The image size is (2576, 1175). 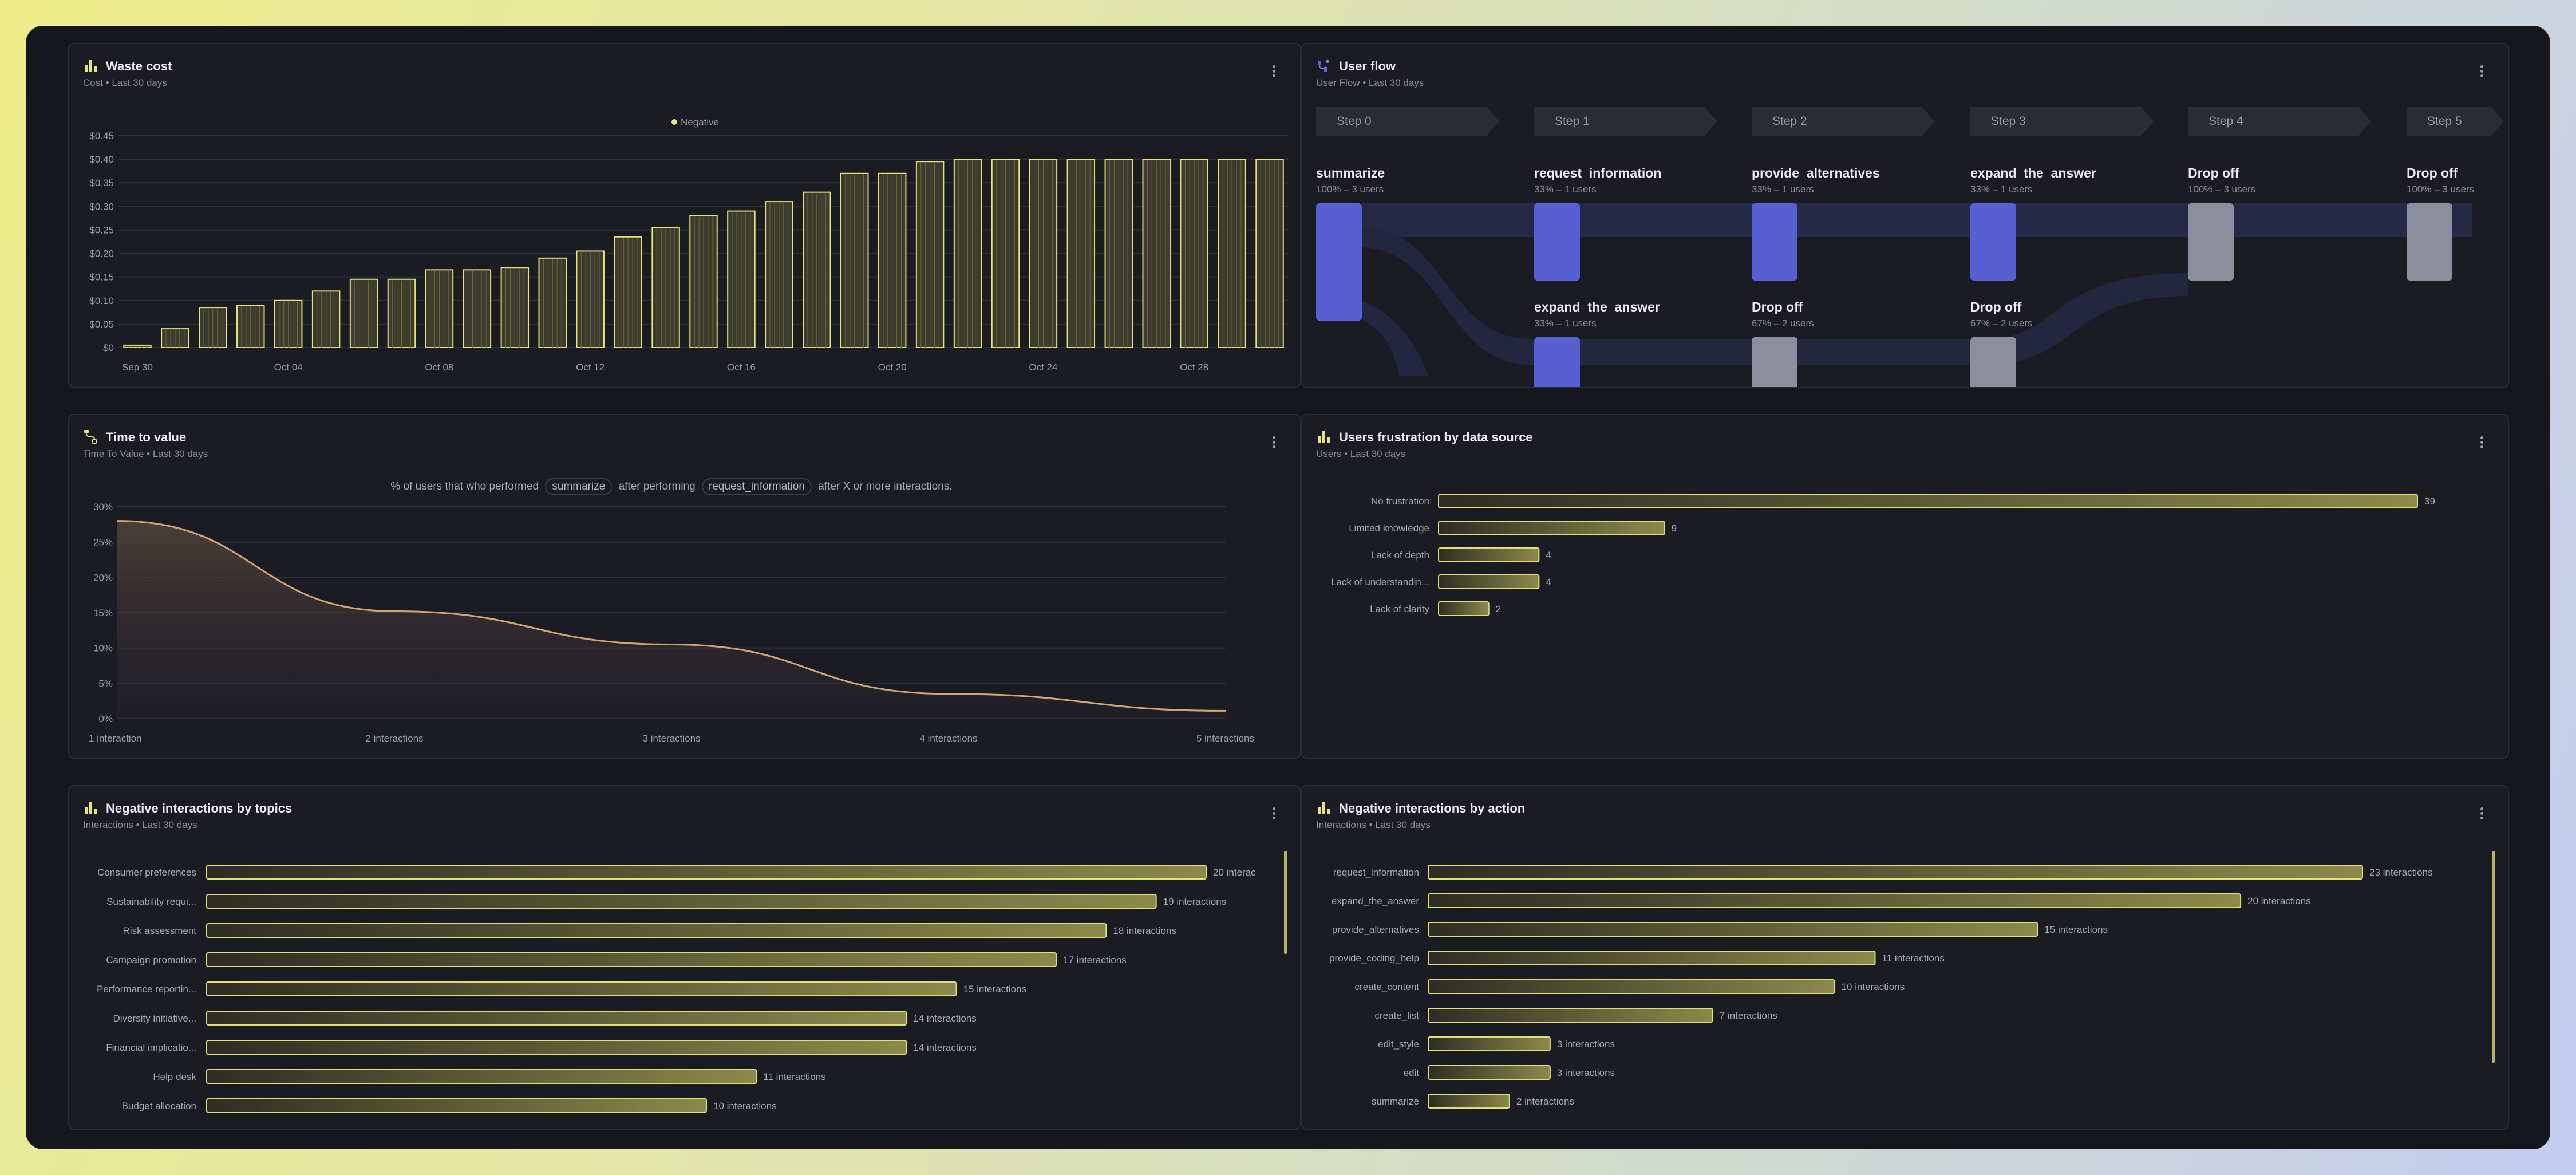 I want to click on step-chip: Step 1, so click(x=1625, y=121).